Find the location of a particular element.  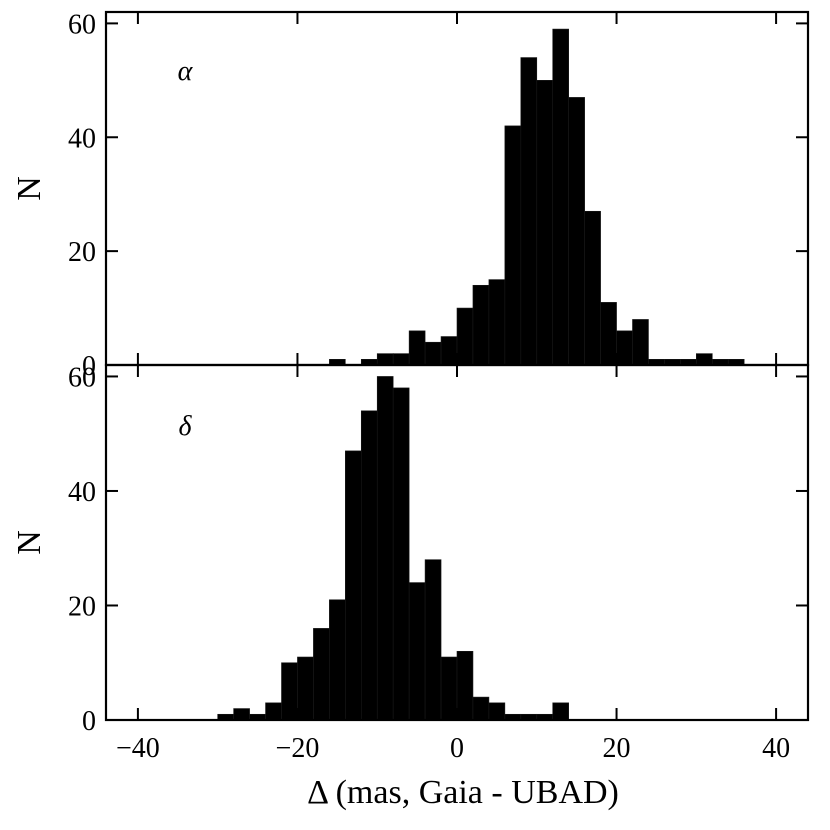

x-tick-label: −20 is located at coordinates (298, 748).